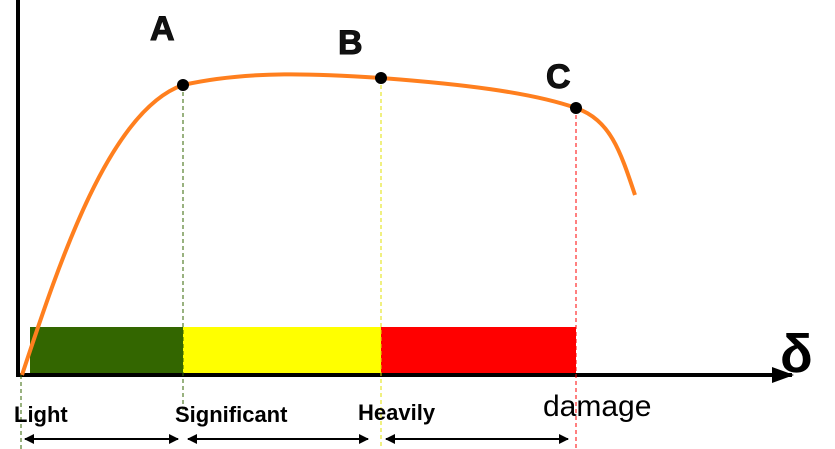 The height and width of the screenshot is (449, 835). Describe the element at coordinates (558, 77) in the screenshot. I see `point-label: C` at that location.